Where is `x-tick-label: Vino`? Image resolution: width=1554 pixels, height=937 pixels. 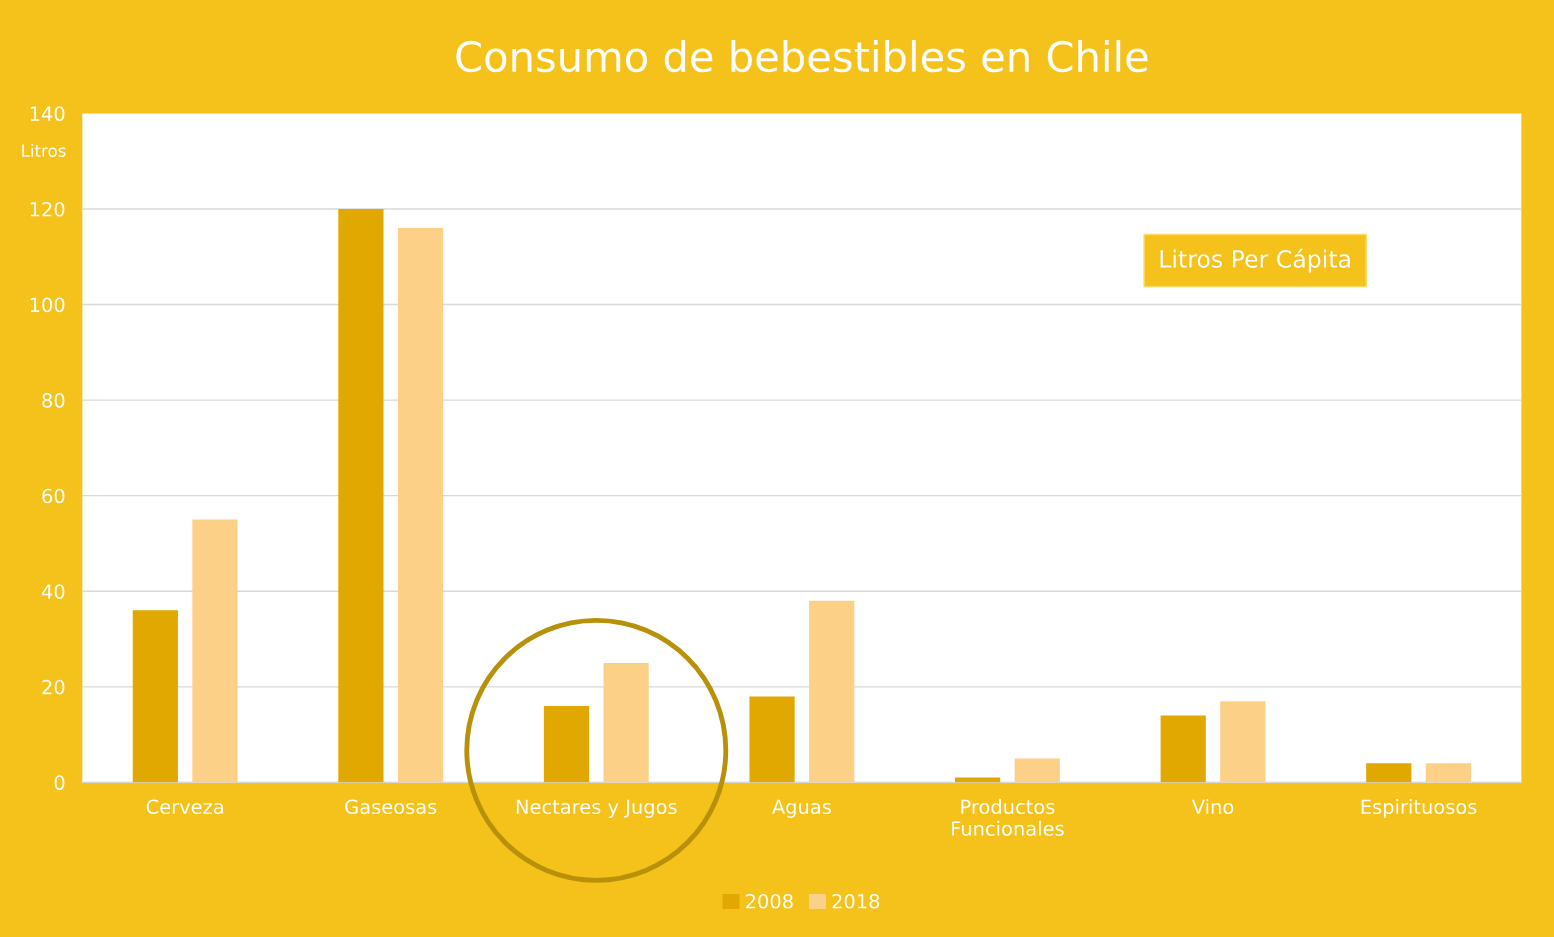
x-tick-label: Vino is located at coordinates (1212, 807).